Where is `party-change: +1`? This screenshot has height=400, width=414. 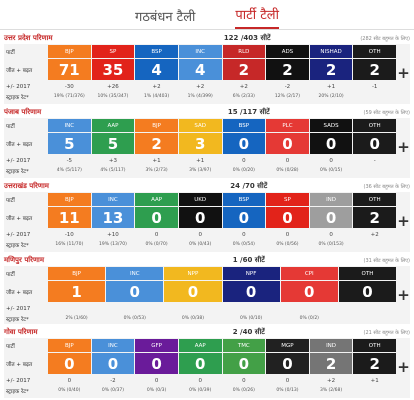 party-change: +1 is located at coordinates (374, 380).